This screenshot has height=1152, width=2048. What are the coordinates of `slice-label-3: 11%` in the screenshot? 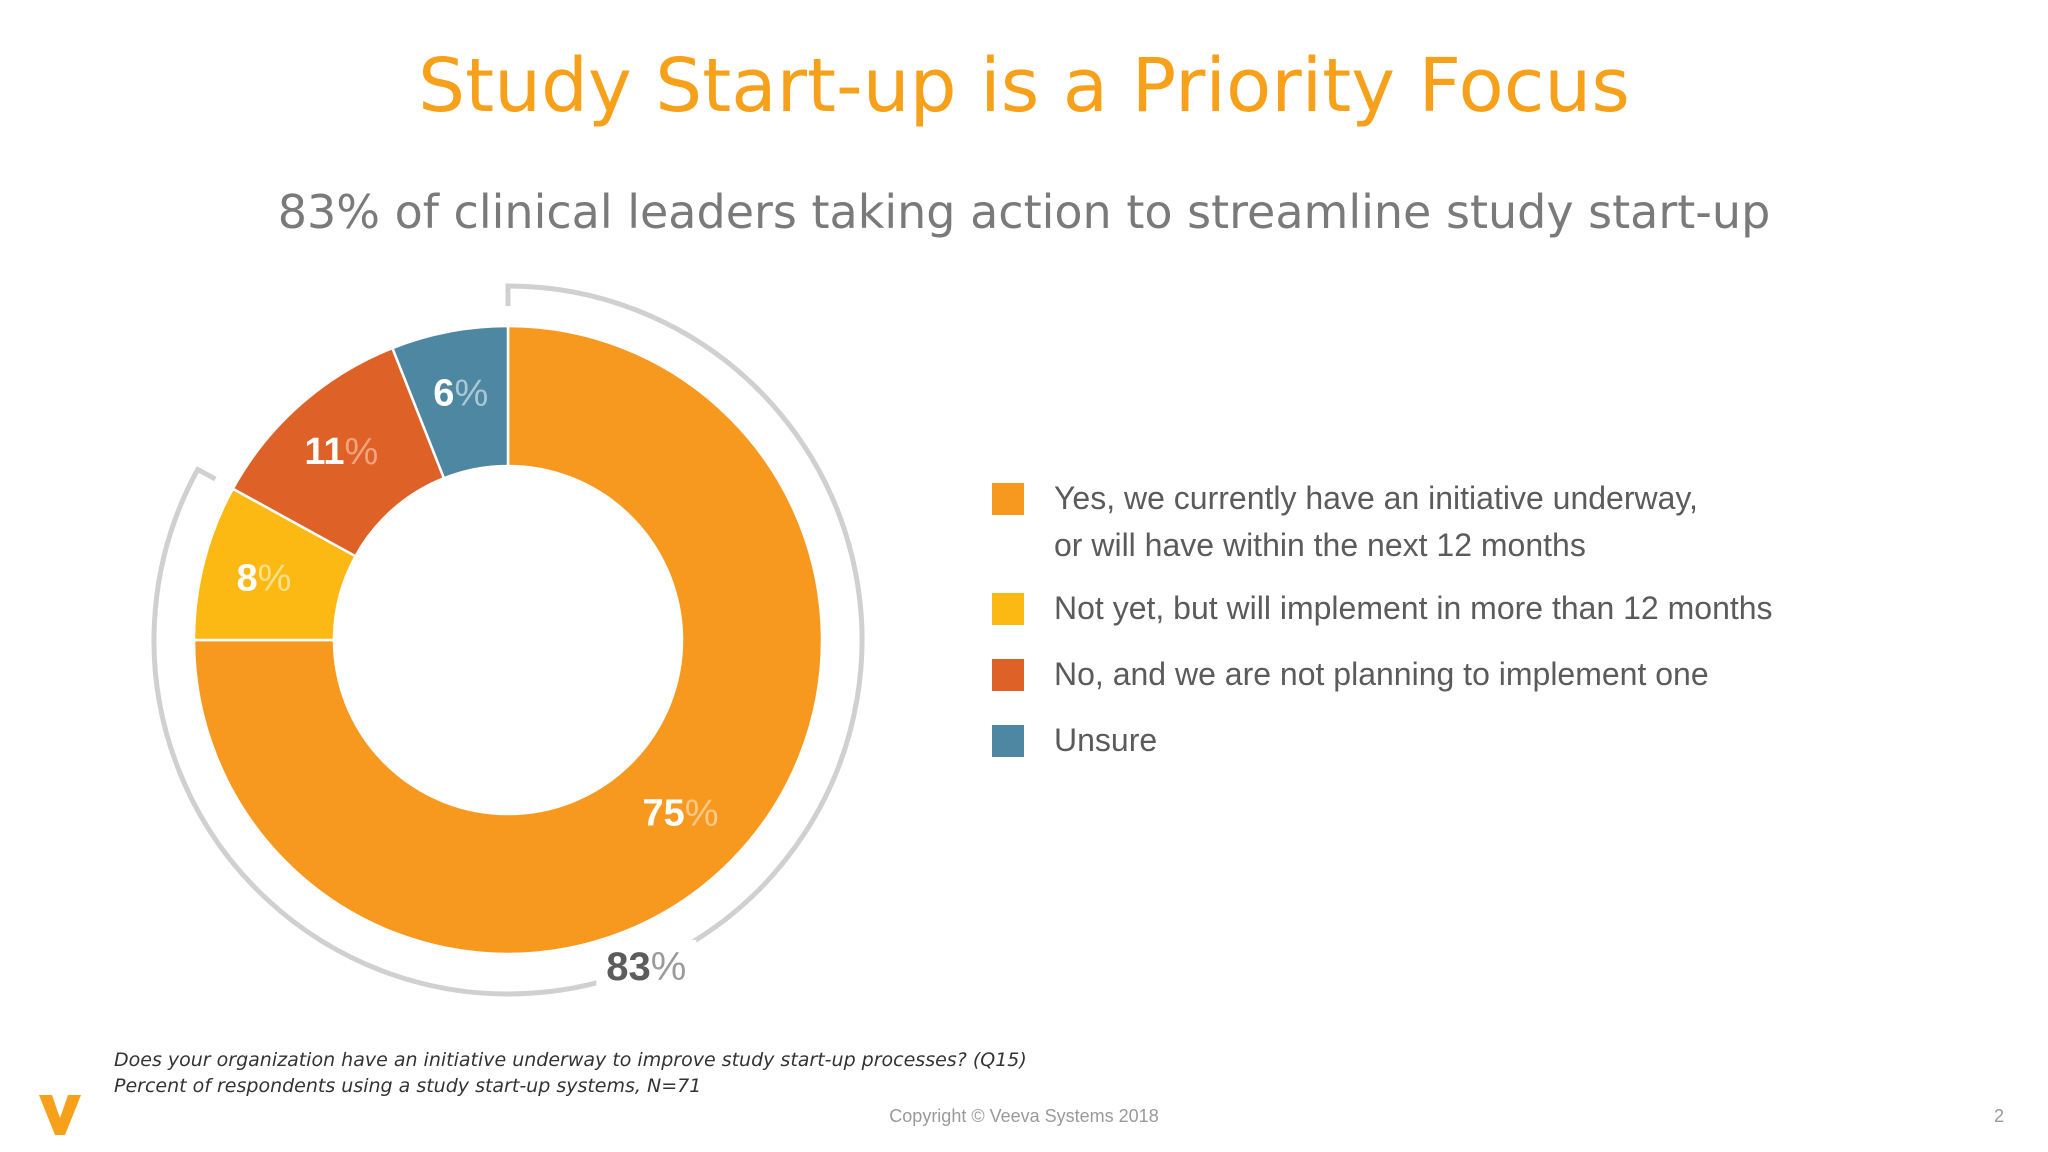 It's located at (341, 452).